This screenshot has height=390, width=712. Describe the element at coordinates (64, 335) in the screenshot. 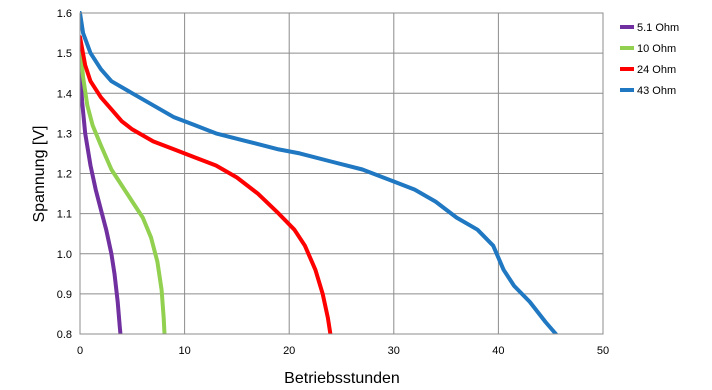

I see `y-tick-label: 0.8` at that location.